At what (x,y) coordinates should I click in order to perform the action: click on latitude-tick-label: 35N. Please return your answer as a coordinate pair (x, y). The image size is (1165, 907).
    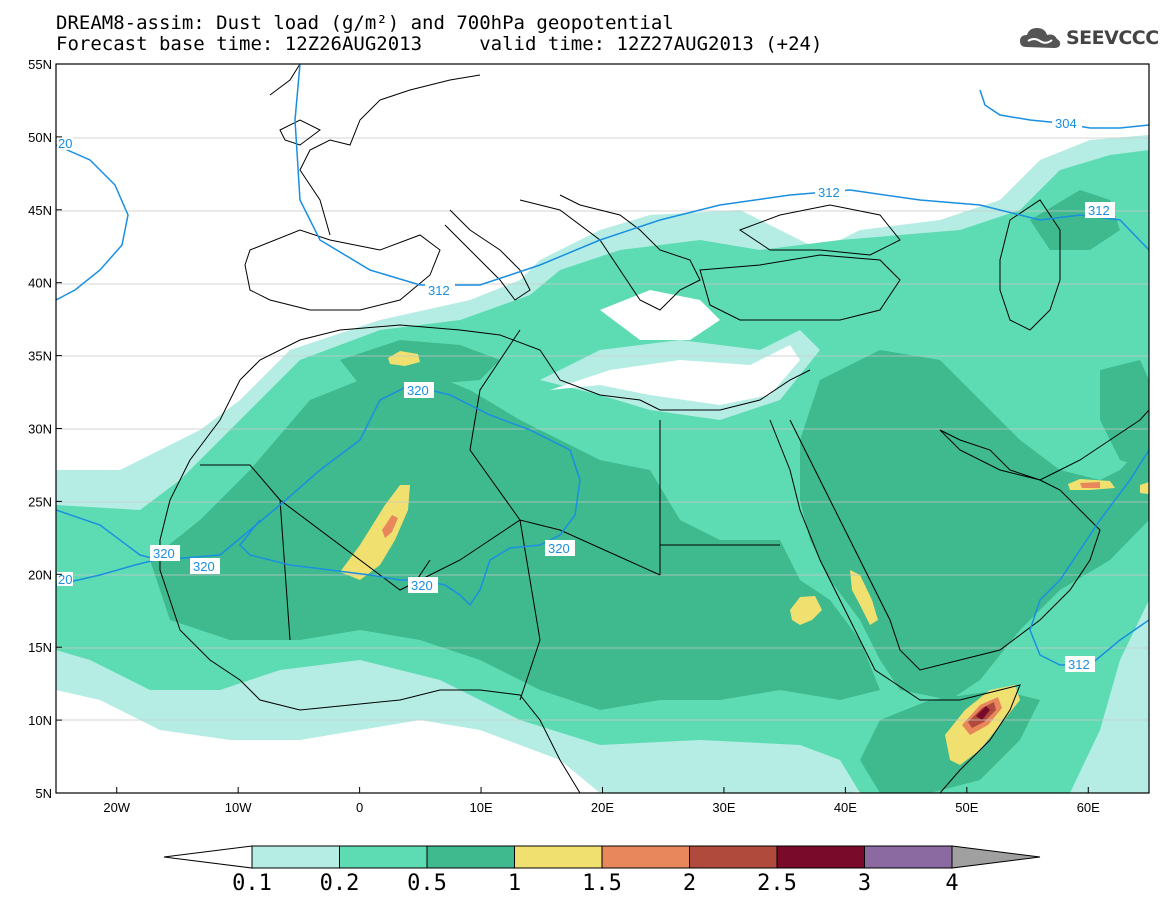
    Looking at the image, I should click on (40, 356).